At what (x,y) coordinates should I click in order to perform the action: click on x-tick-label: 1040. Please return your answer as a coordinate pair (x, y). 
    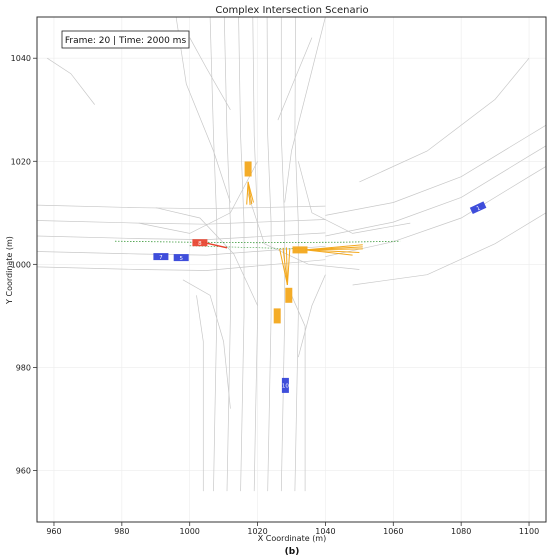
    Looking at the image, I should click on (325, 531).